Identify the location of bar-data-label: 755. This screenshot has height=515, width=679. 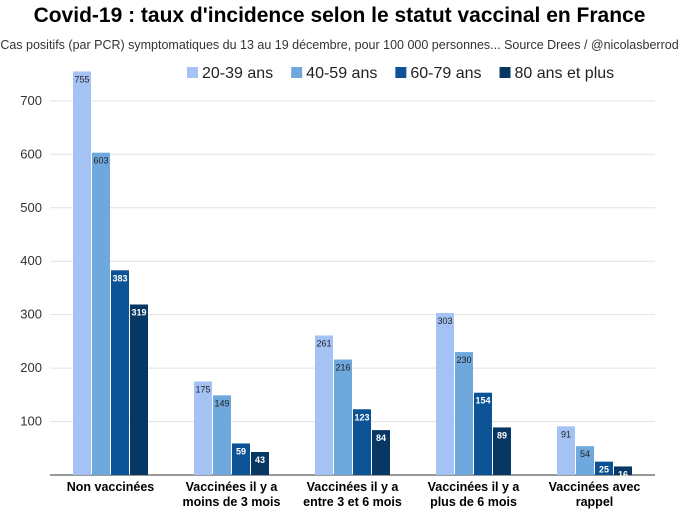
(81, 79).